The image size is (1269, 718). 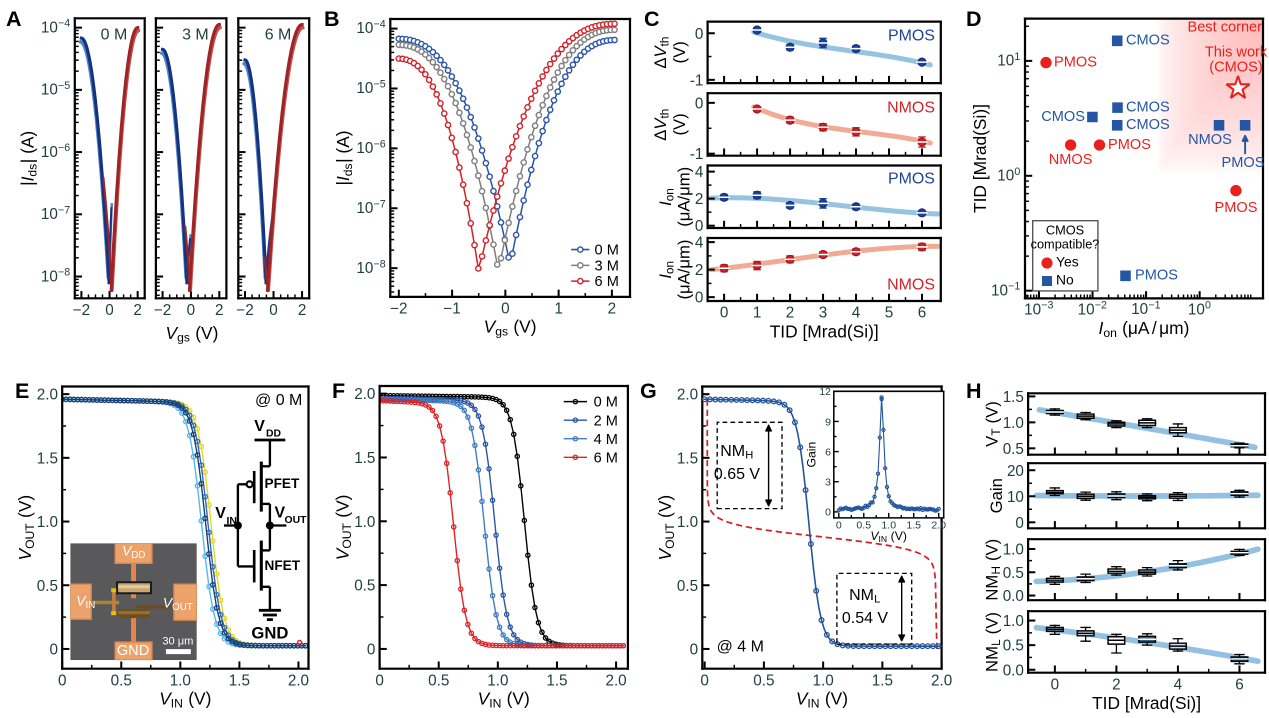 What do you see at coordinates (606, 421) in the screenshot?
I see `svg-text: 2 M` at bounding box center [606, 421].